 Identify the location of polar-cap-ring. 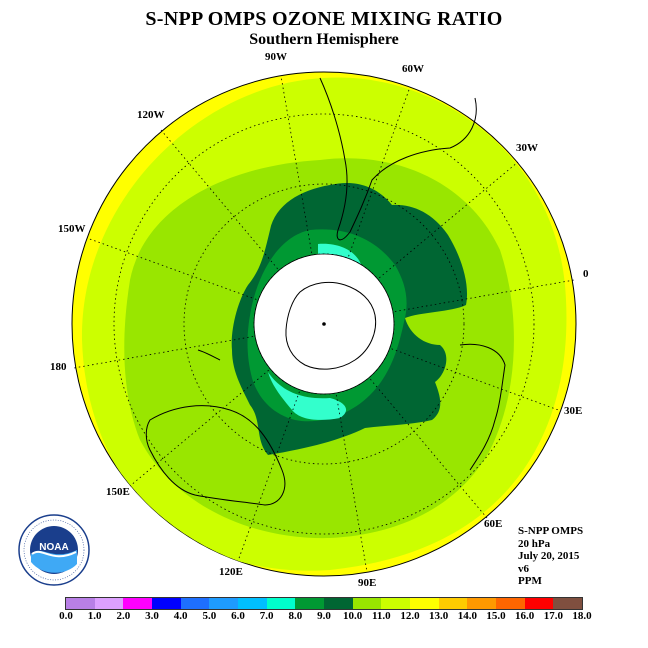
(324, 324).